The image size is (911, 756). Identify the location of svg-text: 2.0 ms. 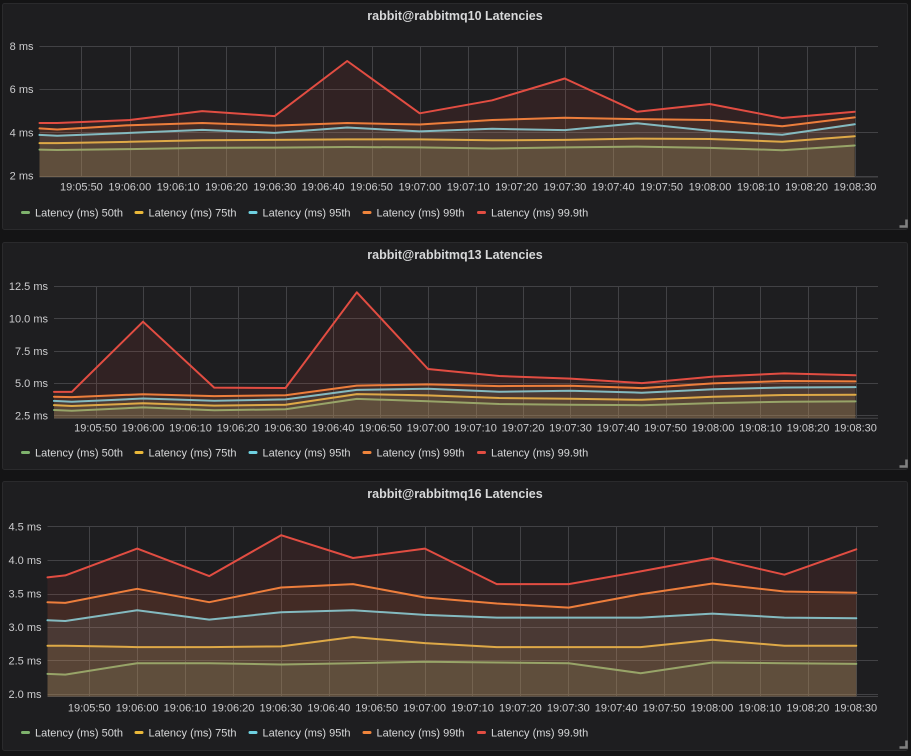
(25, 695).